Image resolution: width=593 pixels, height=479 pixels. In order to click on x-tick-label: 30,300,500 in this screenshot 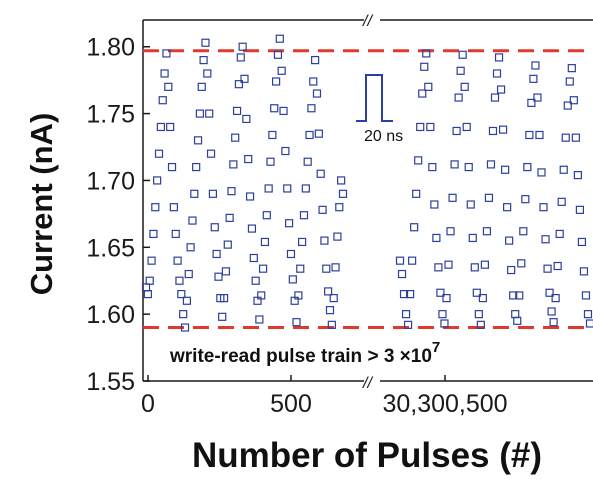, I will do `click(444, 404)`.